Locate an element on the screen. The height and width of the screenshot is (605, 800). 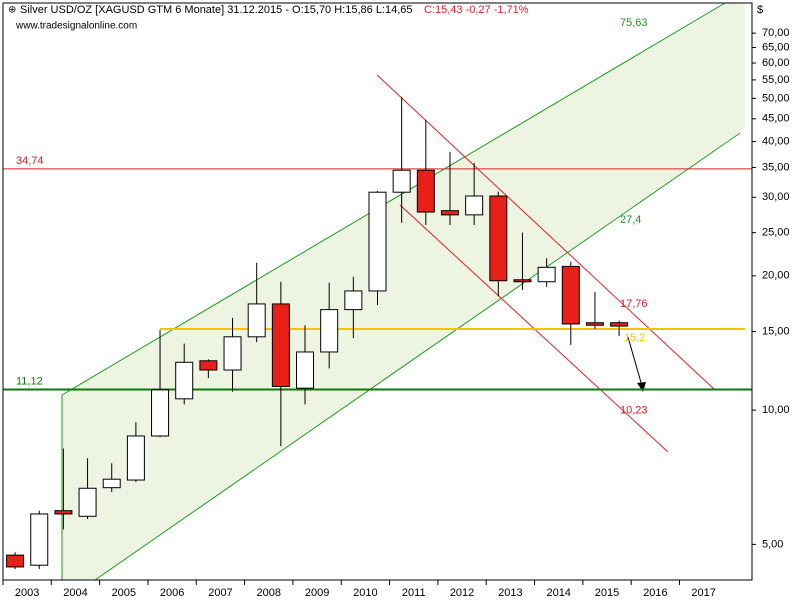
x-tick-label: 2011 is located at coordinates (414, 593).